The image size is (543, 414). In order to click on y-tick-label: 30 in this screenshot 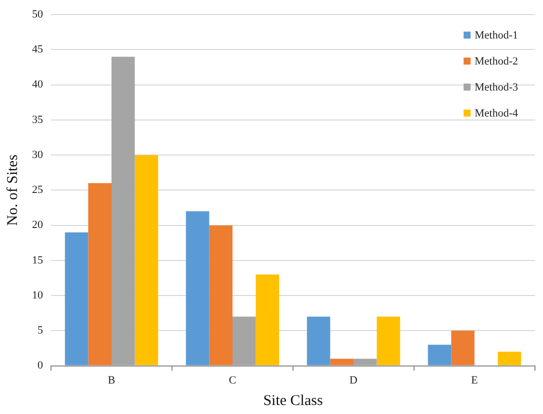, I will do `click(38, 154)`.